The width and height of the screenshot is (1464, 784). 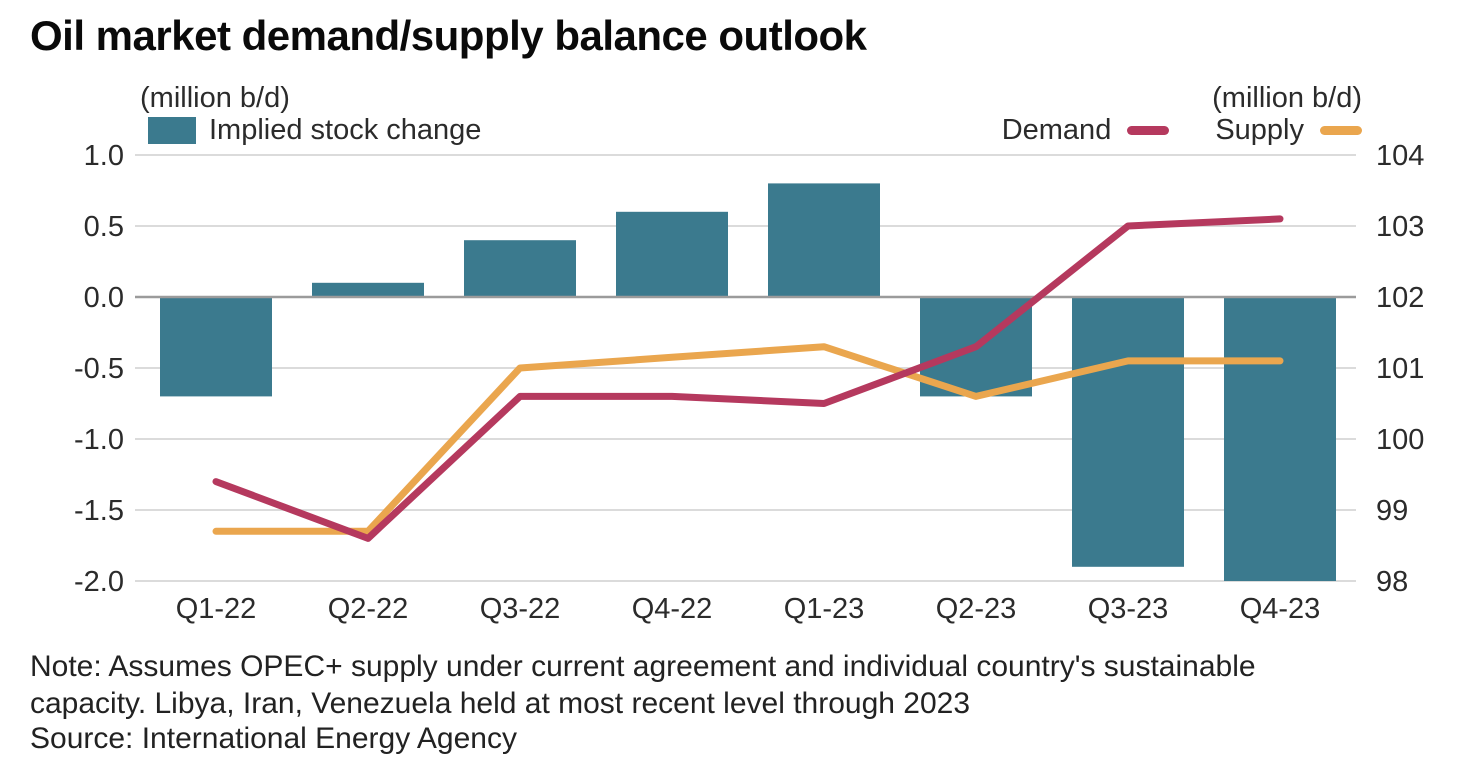 What do you see at coordinates (1392, 582) in the screenshot?
I see `right-axis-tick: 98` at bounding box center [1392, 582].